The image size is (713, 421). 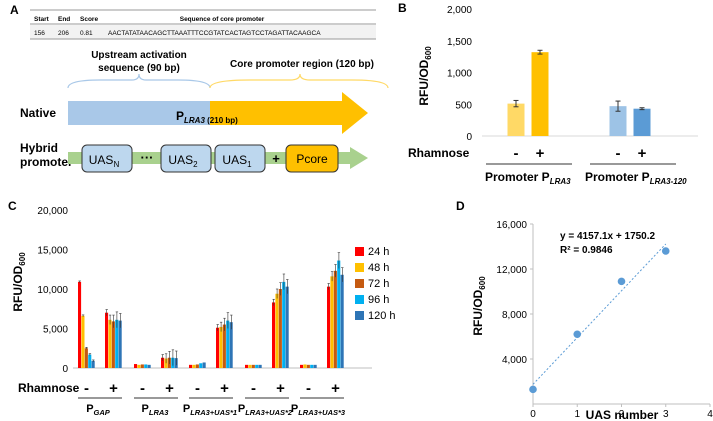 What do you see at coordinates (139, 68) in the screenshot?
I see `uas-label-line2: sequence (90 bp)` at bounding box center [139, 68].